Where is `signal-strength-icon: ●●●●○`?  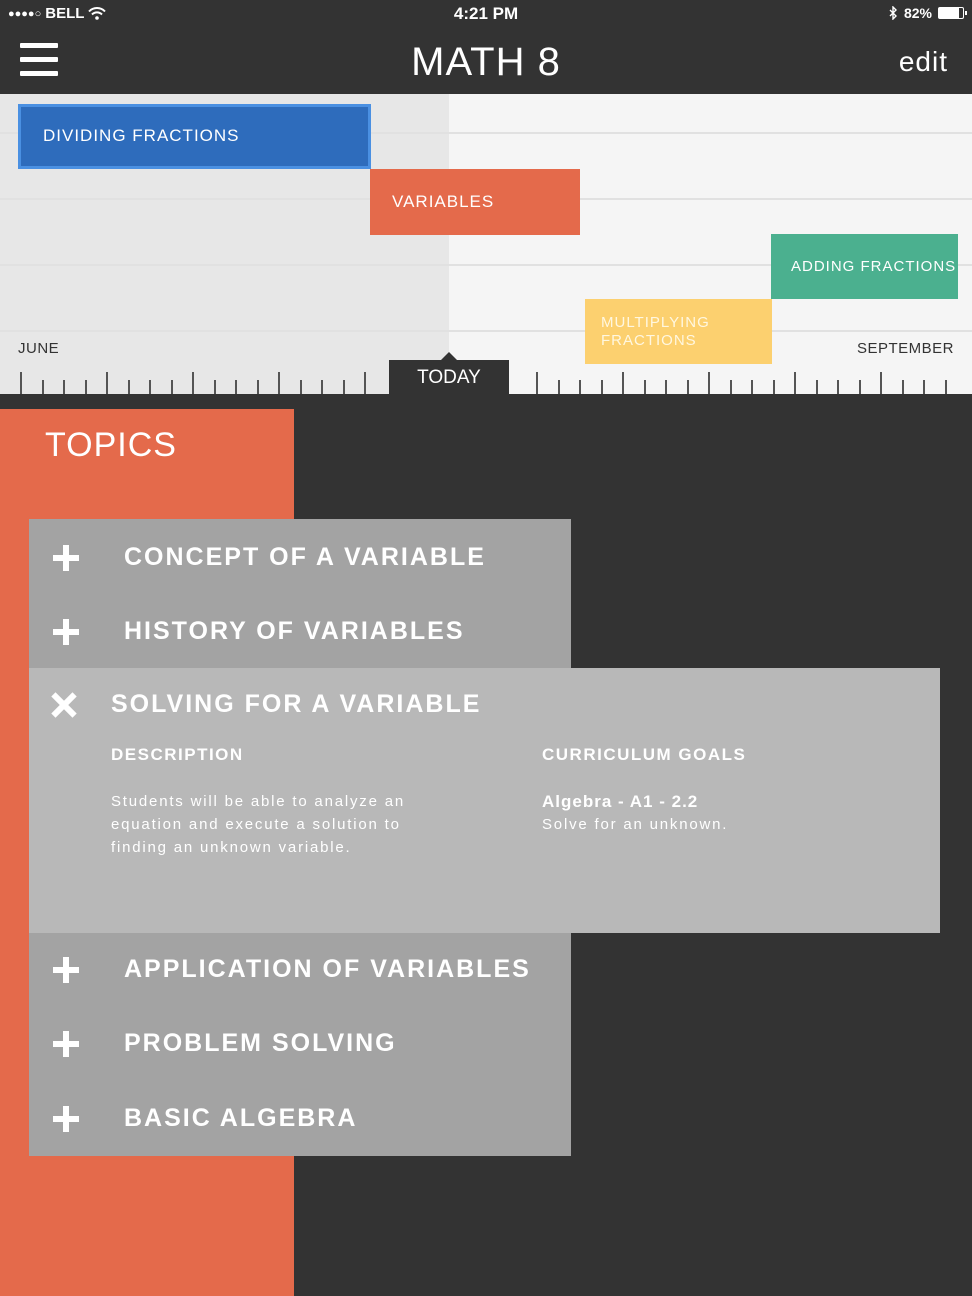 signal-strength-icon: ●●●●○ is located at coordinates (25, 13).